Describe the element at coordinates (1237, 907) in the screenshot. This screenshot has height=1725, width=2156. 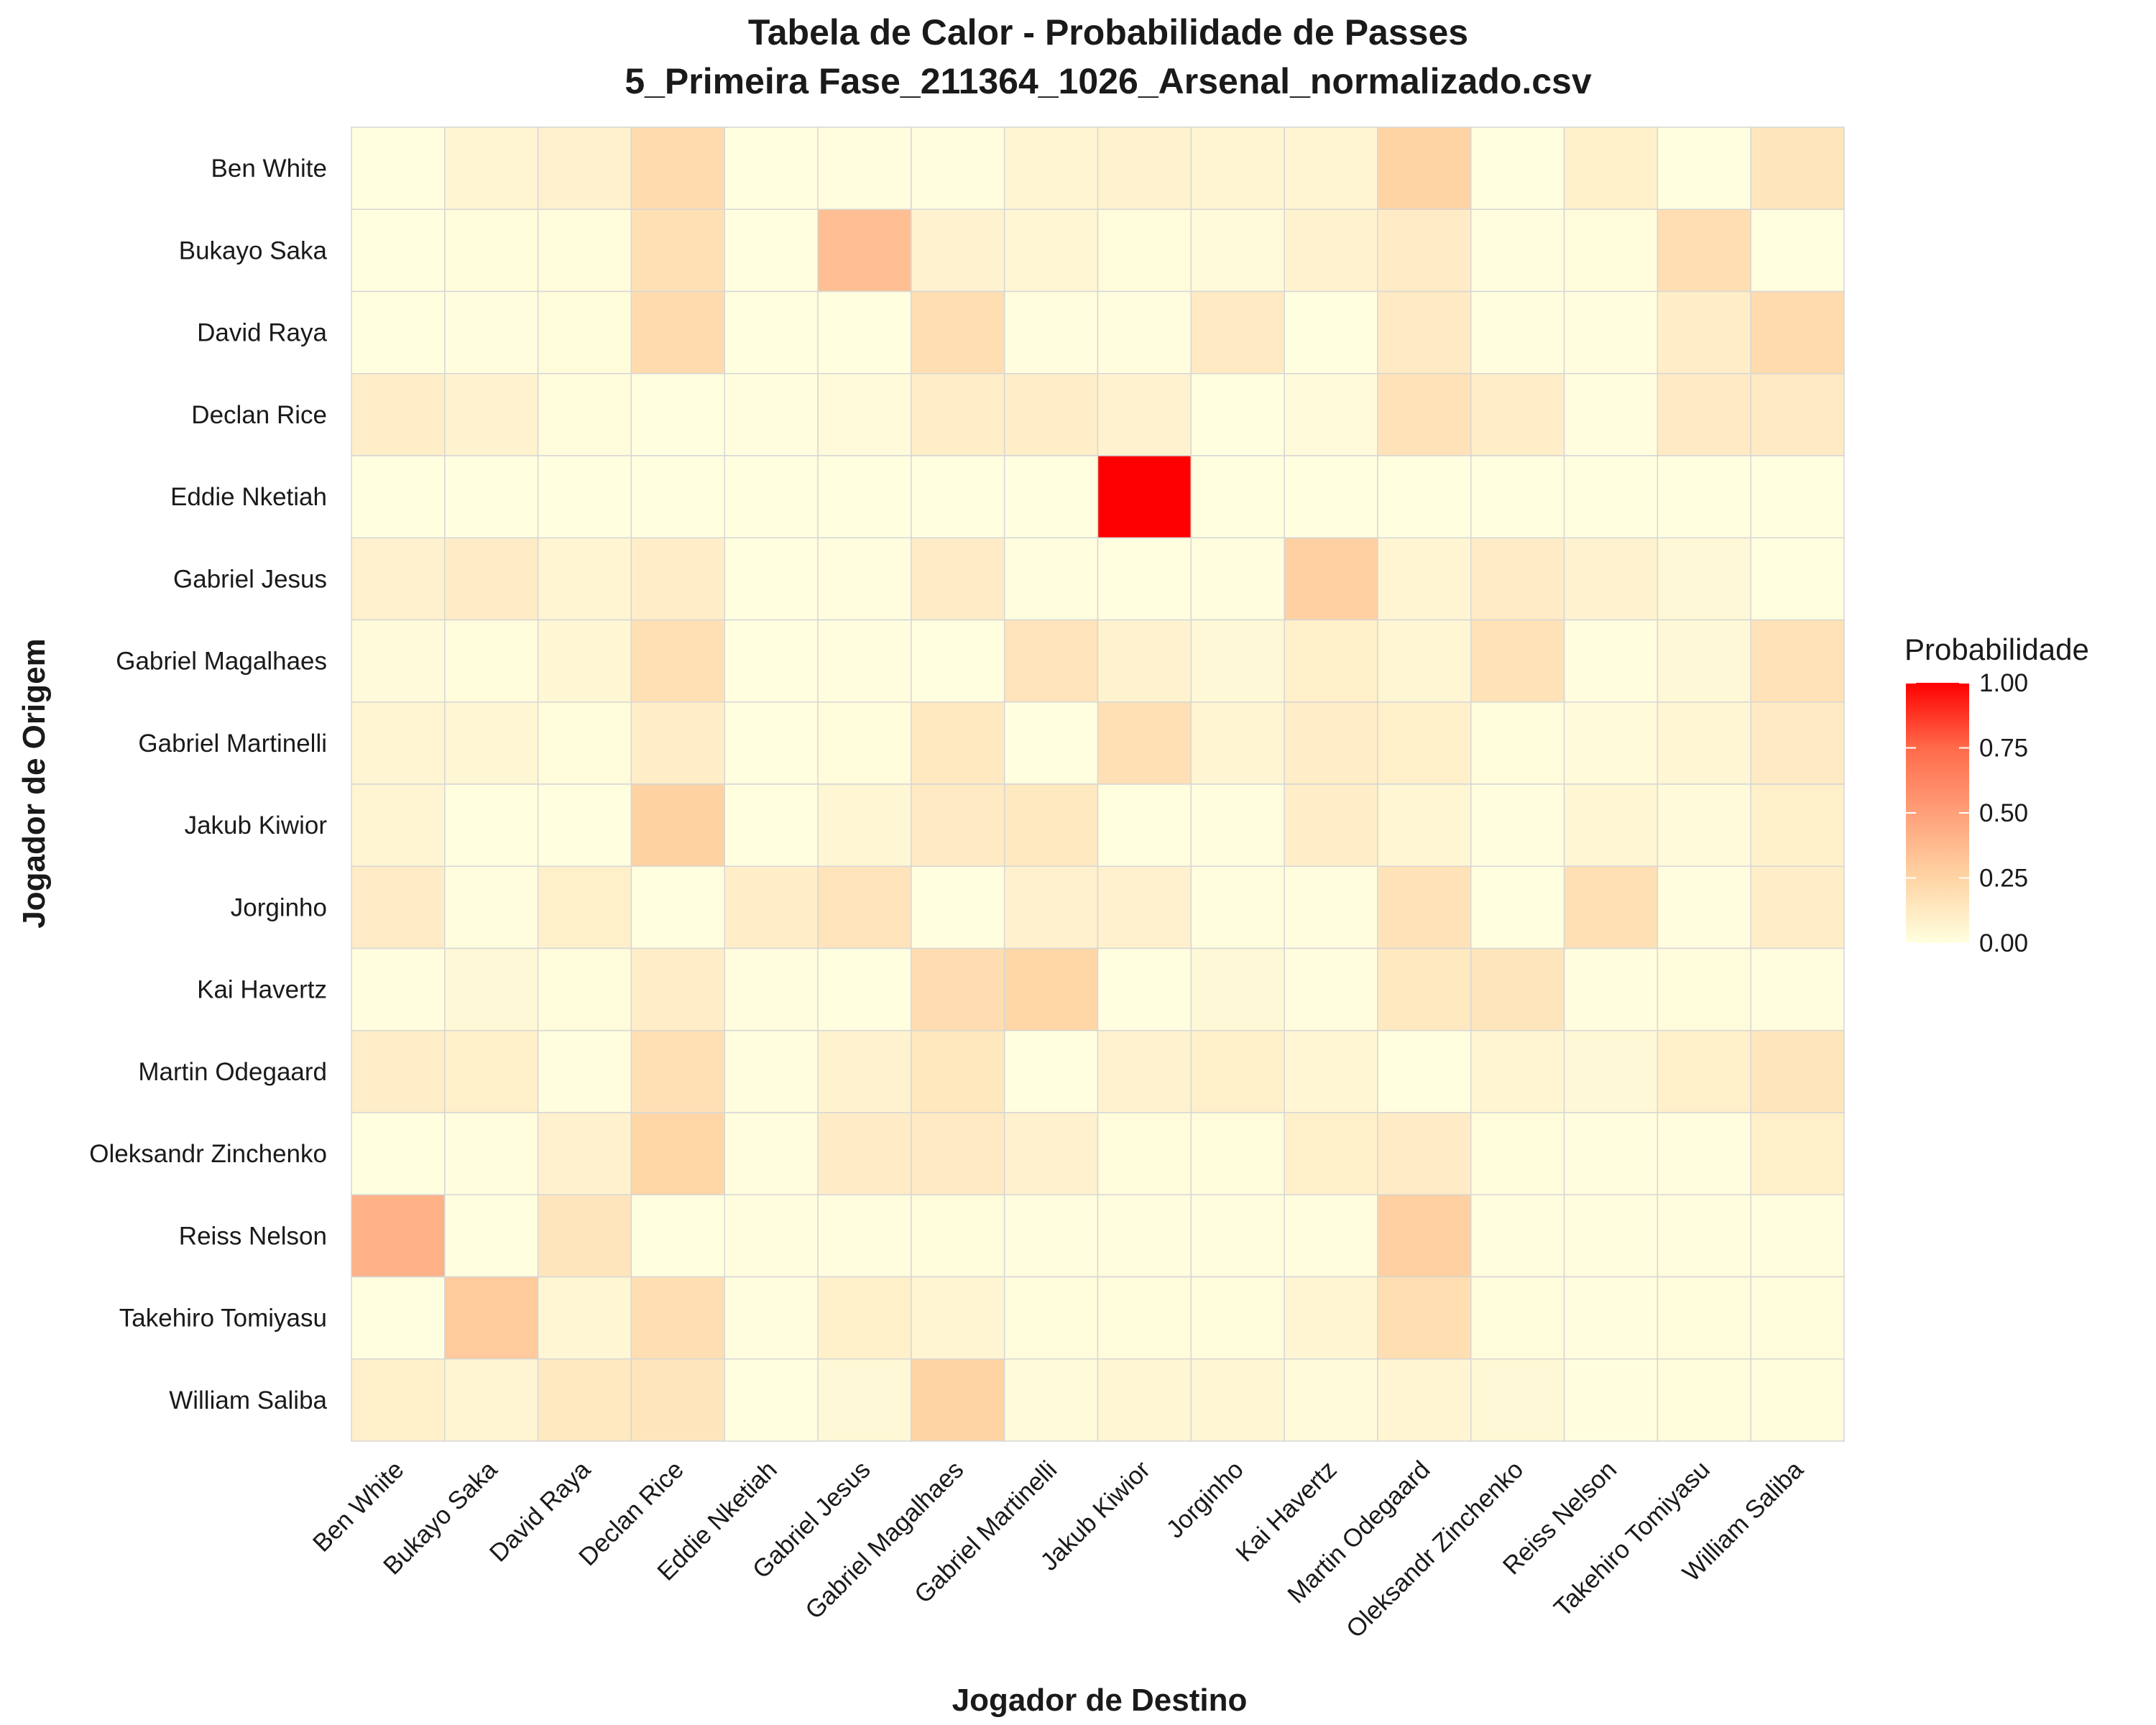
I see `heatmap-cell-jorginho-to-jorginho` at that location.